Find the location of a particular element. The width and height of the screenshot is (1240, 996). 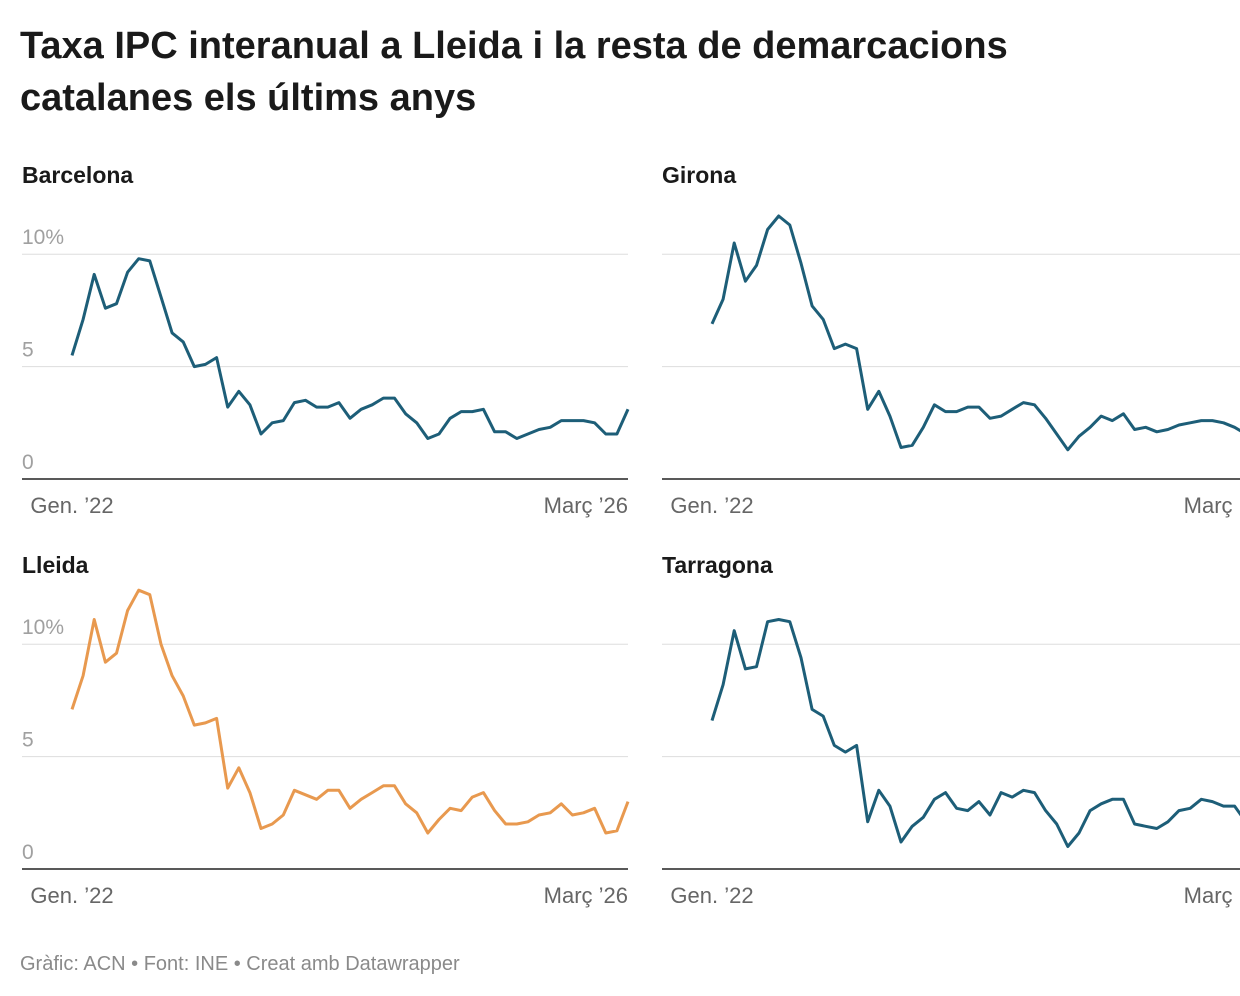

panel-title: Barcelona is located at coordinates (77, 175).